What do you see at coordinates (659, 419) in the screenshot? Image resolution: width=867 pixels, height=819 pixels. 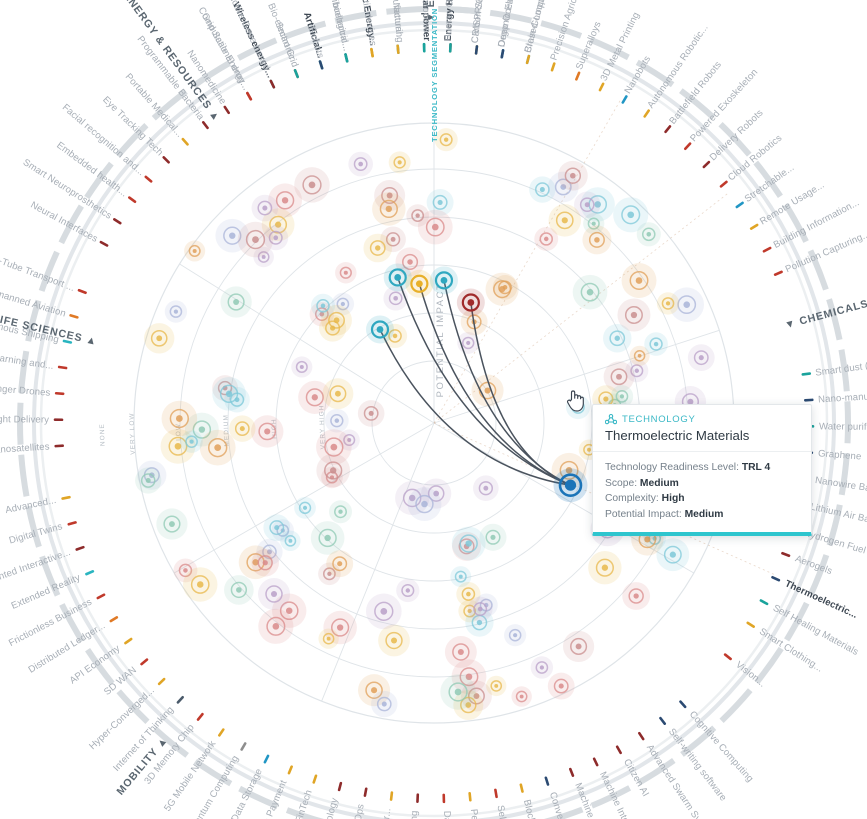 I see `tooltip-kicker-label: TECHNOLOGY` at bounding box center [659, 419].